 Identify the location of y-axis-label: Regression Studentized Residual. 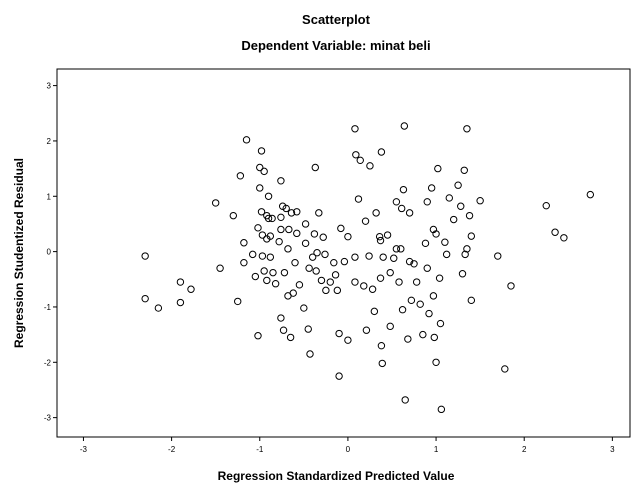
(19, 253).